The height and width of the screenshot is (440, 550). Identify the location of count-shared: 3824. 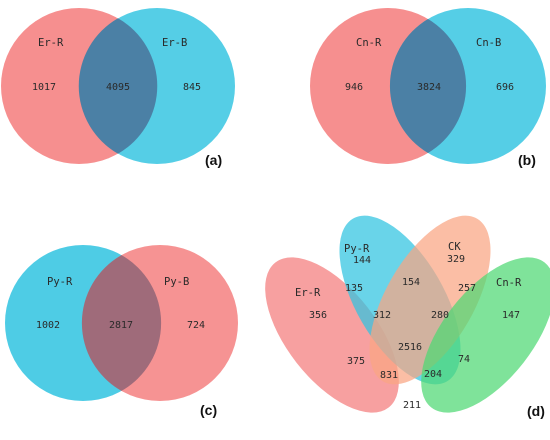
(429, 87).